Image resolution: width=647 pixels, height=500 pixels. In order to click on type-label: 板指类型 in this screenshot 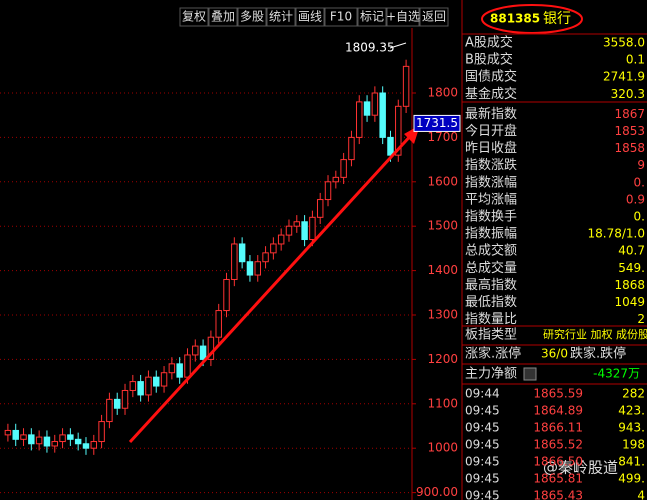, I will do `click(491, 335)`.